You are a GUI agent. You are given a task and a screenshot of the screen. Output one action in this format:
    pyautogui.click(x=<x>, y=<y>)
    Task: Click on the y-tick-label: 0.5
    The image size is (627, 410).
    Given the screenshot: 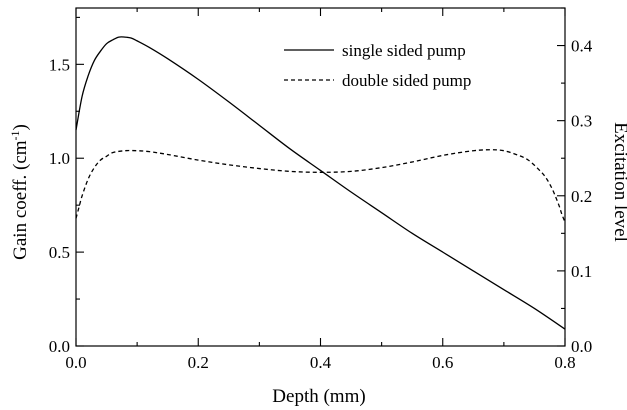 What is the action you would take?
    pyautogui.click(x=59, y=252)
    